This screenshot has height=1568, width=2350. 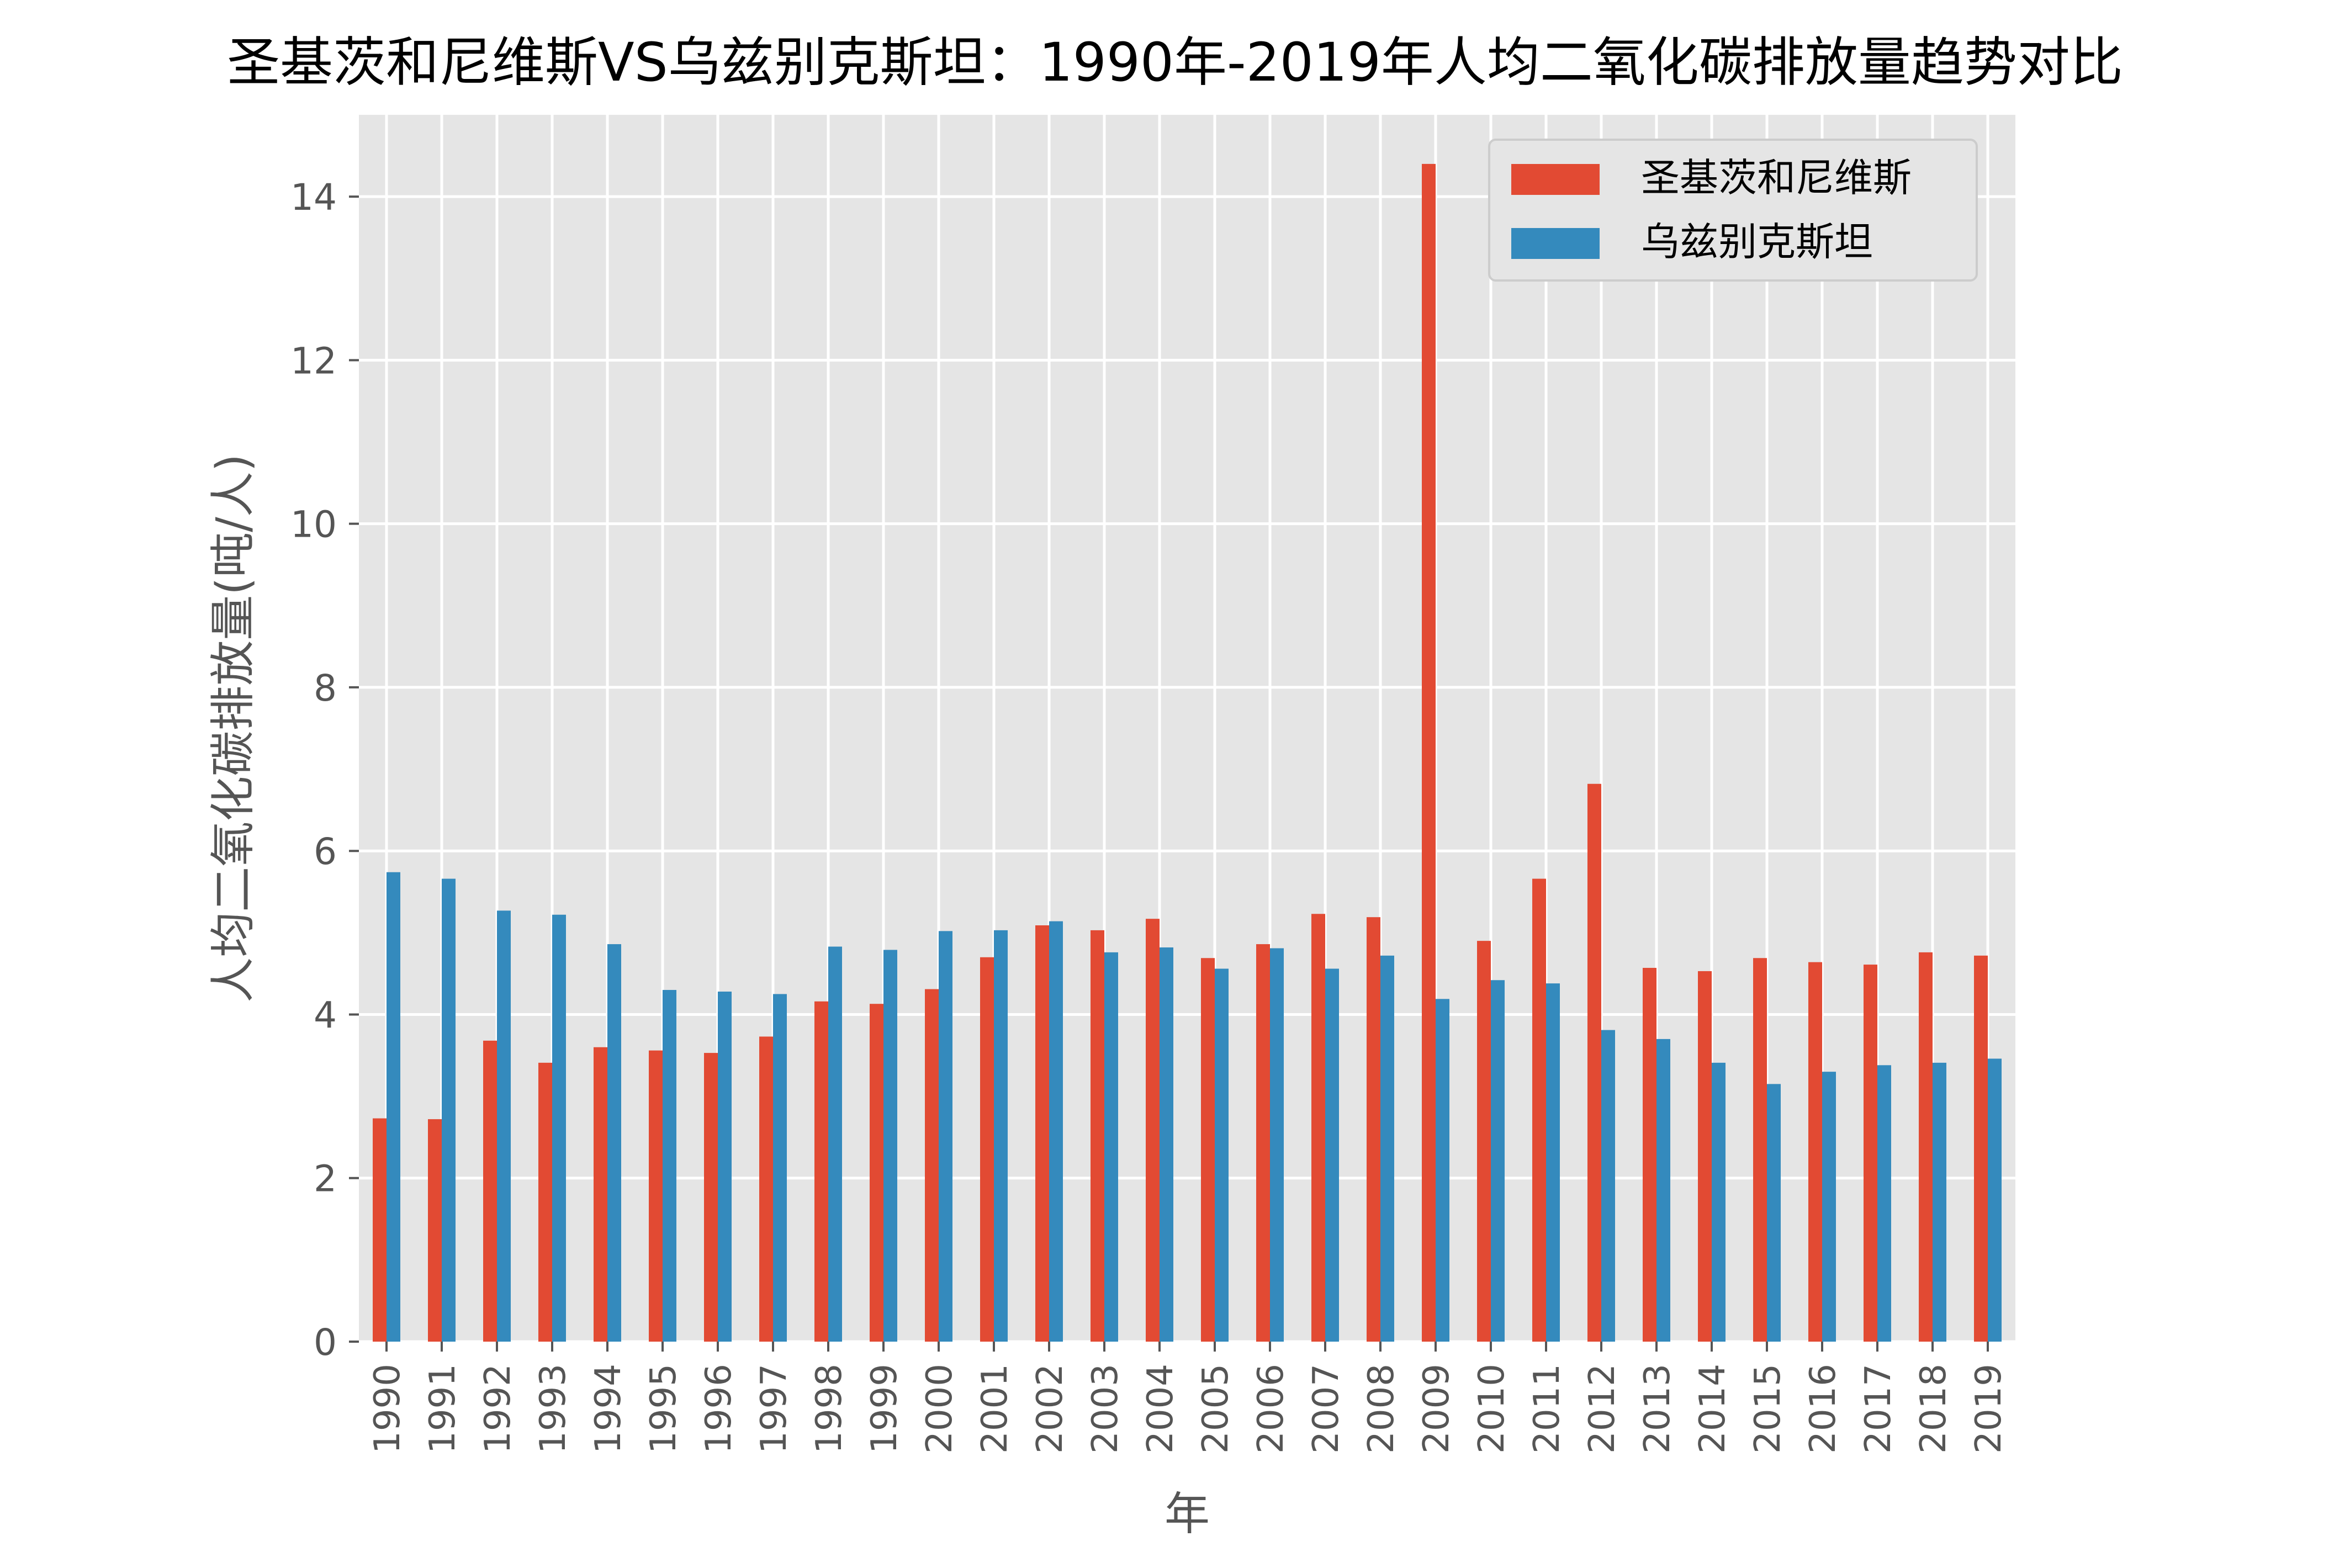 I want to click on bar-series-1-1998, so click(x=821, y=1172).